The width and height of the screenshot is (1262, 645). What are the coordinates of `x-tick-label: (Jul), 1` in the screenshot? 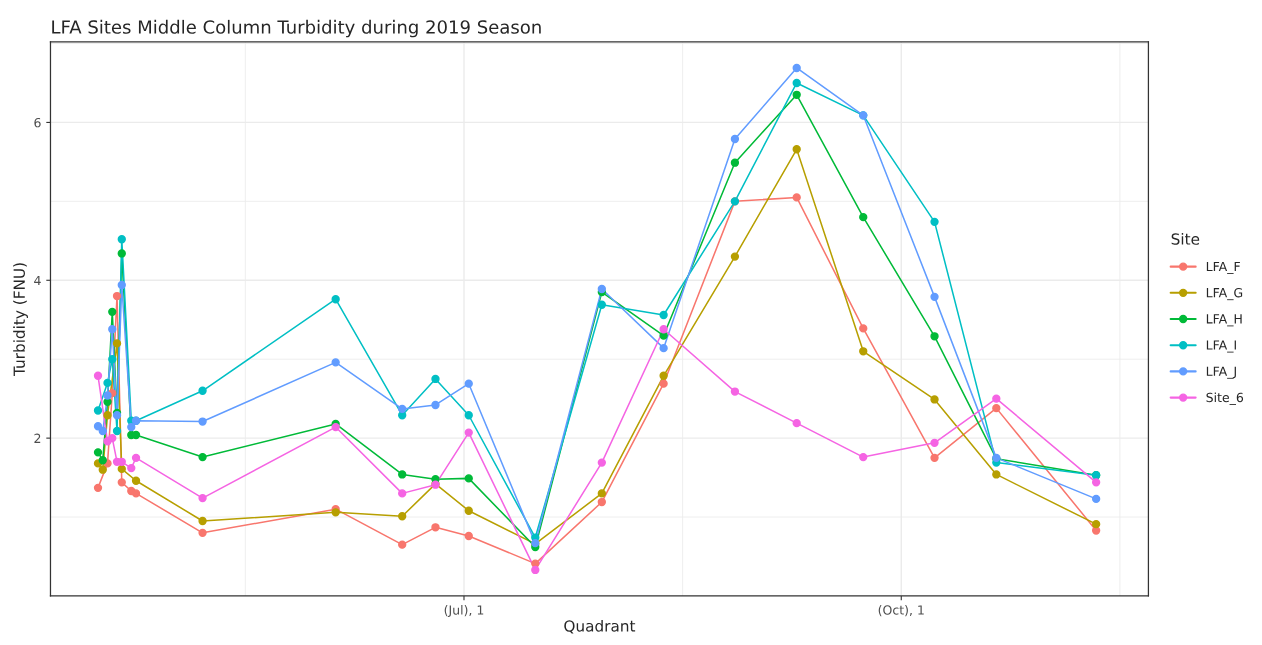 It's located at (464, 611).